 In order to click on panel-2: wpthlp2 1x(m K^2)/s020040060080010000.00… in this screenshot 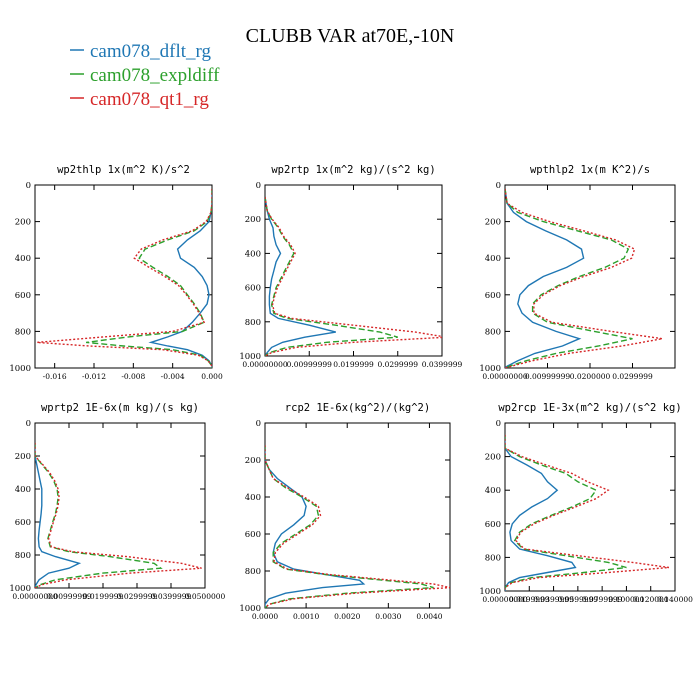, I will do `click(577, 272)`.